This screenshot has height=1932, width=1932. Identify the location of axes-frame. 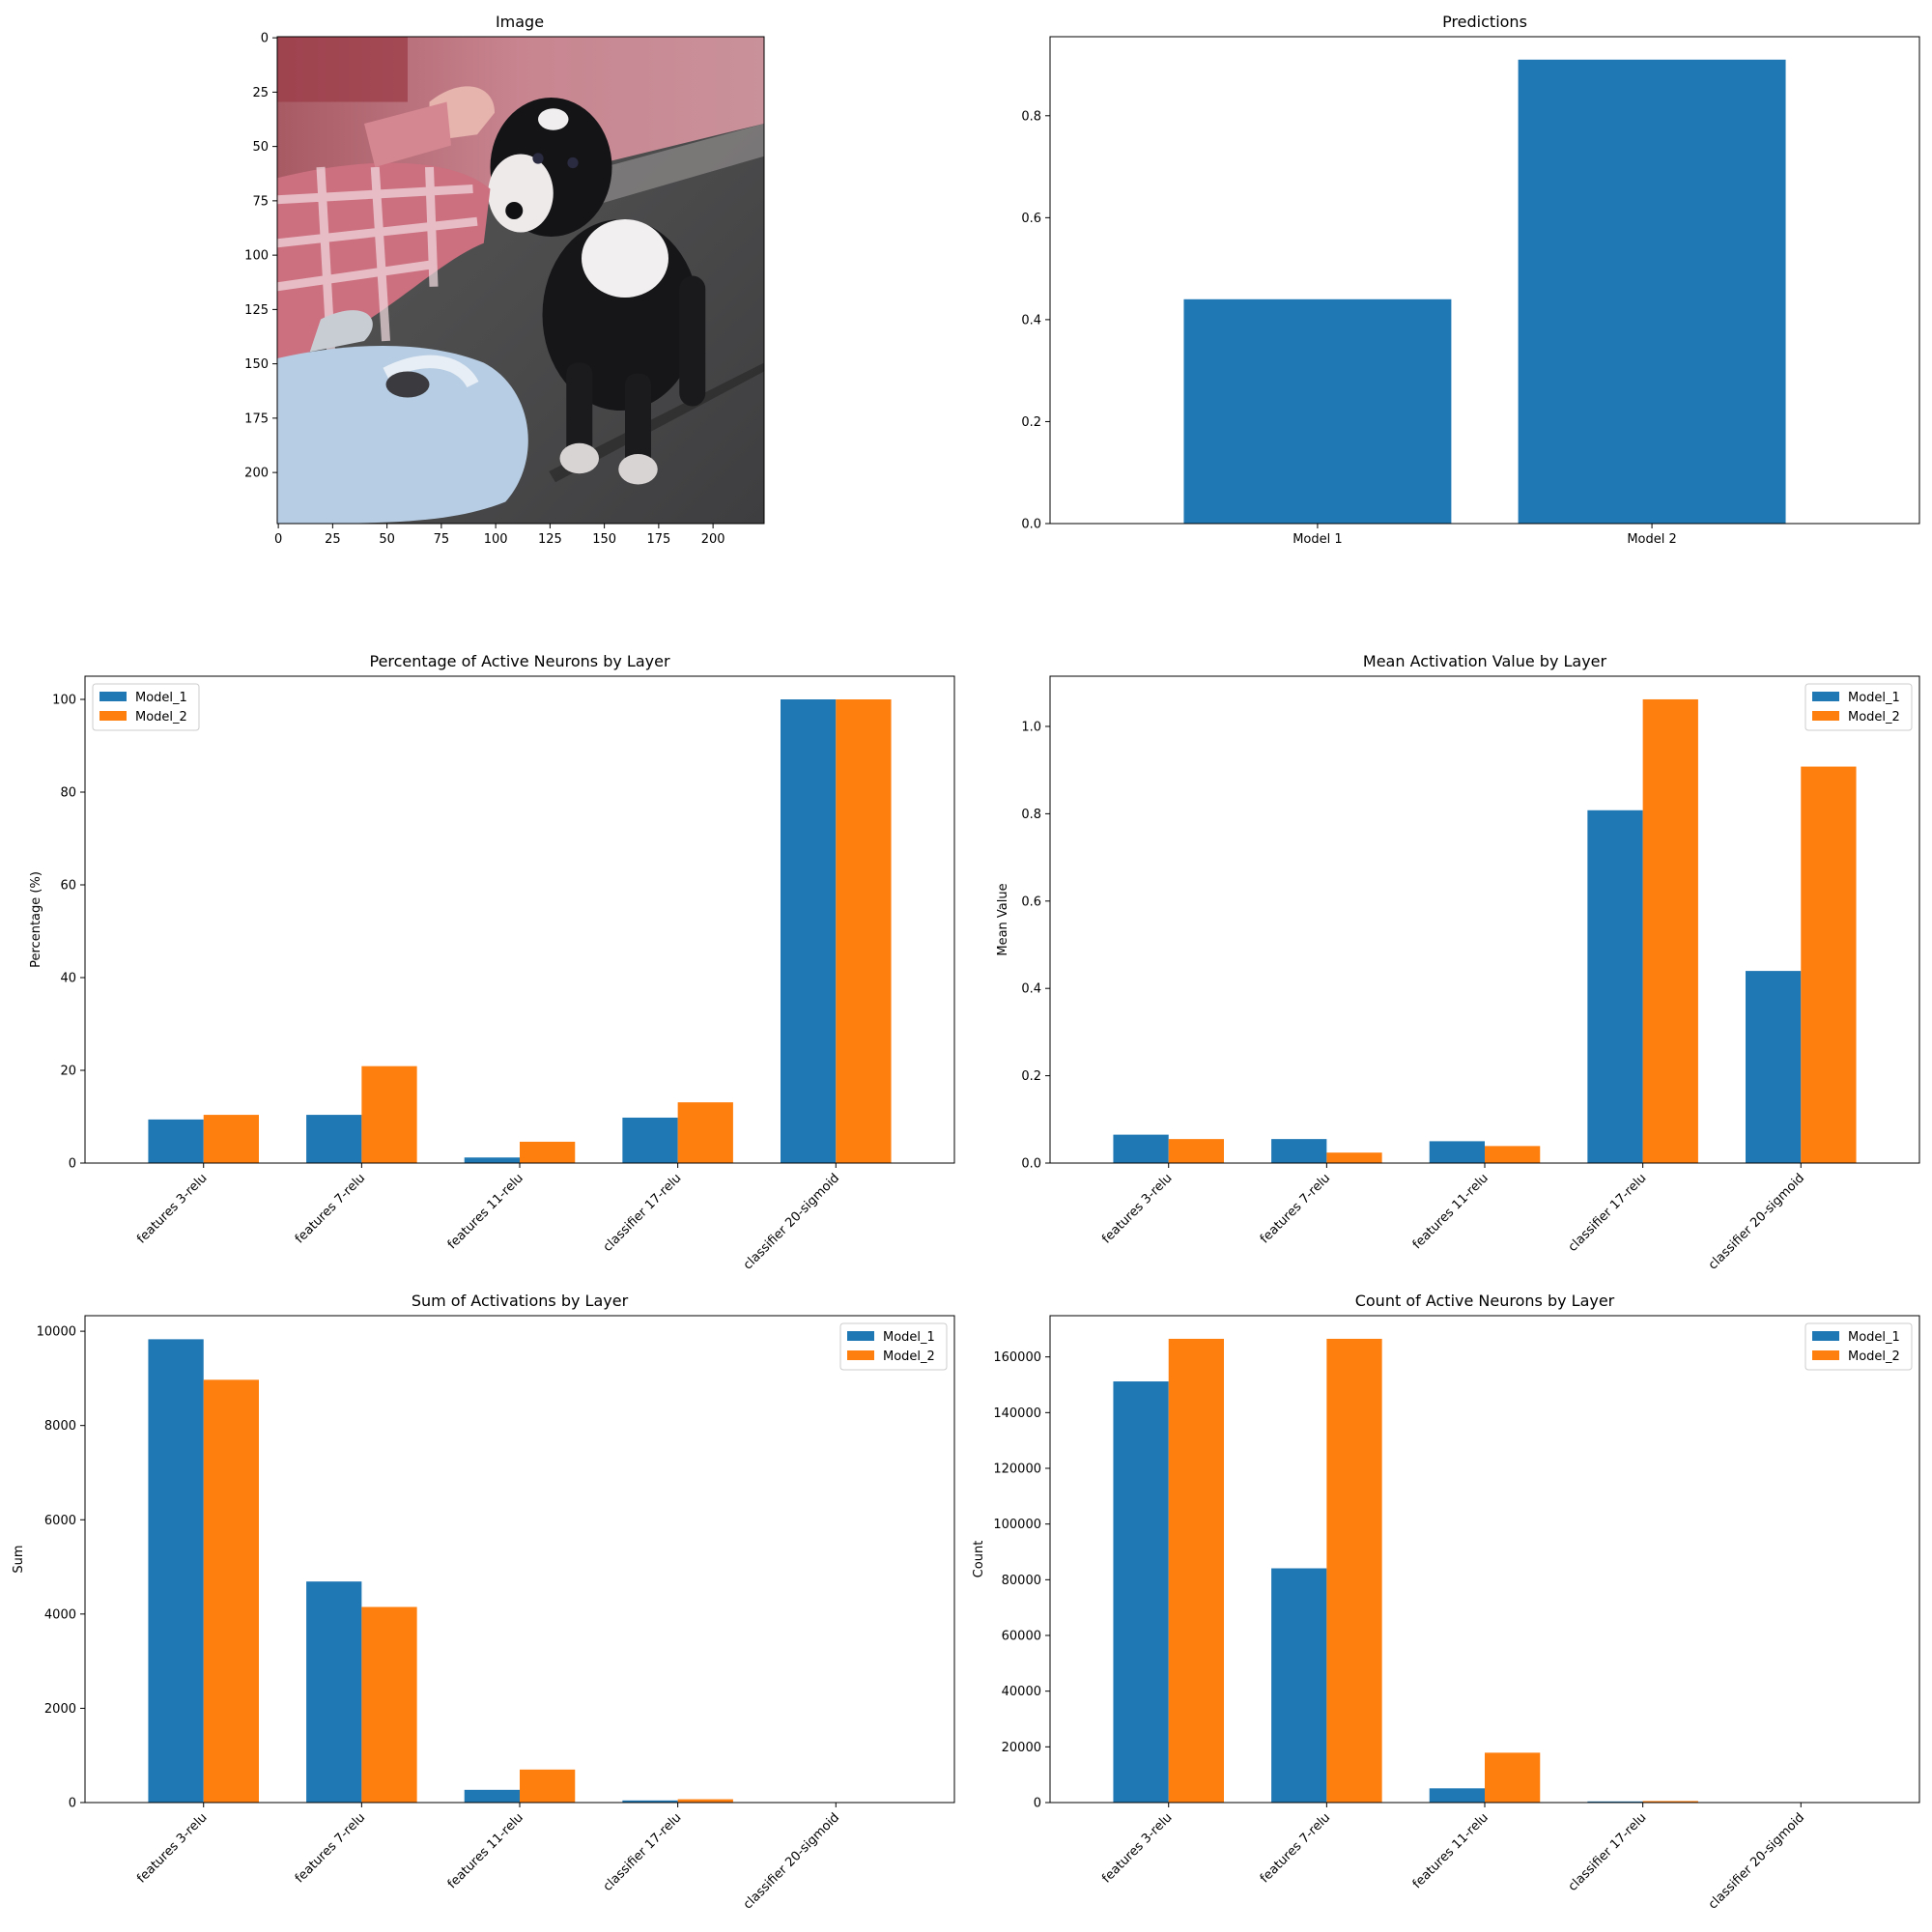
(1484, 280).